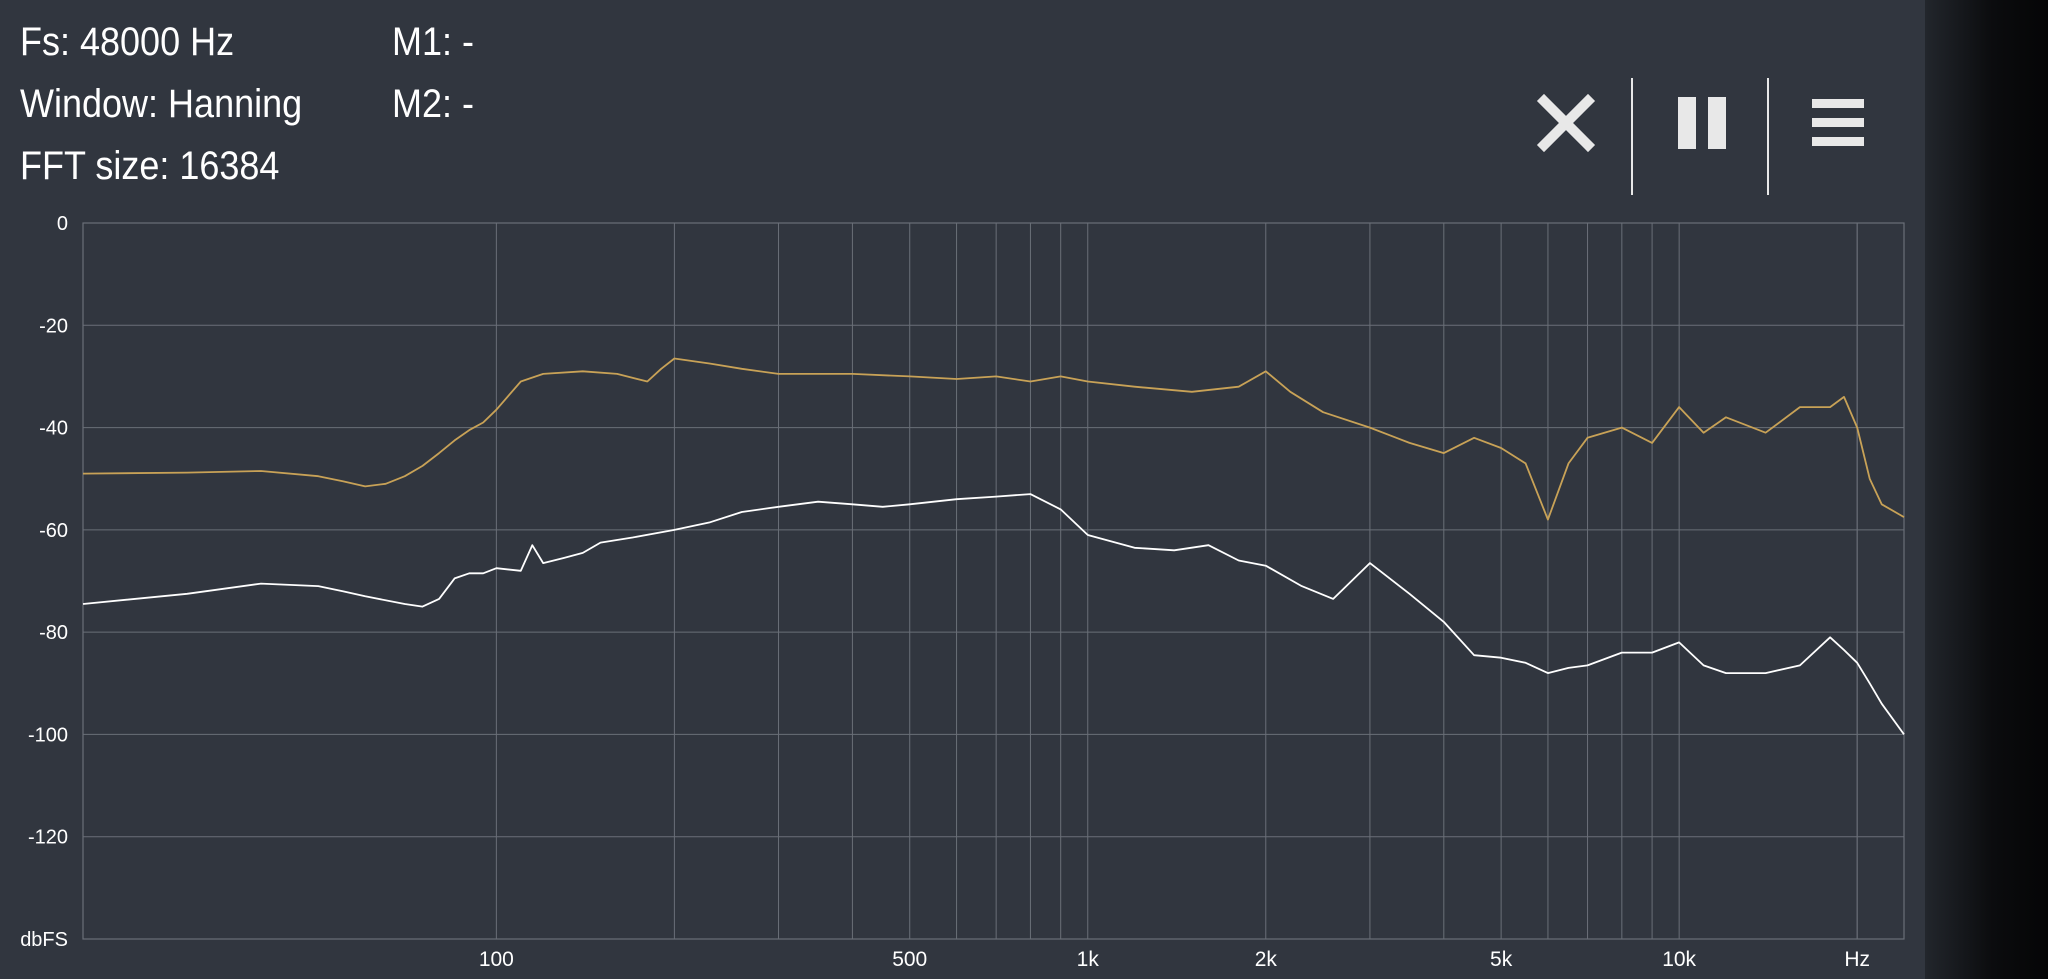  What do you see at coordinates (909, 959) in the screenshot?
I see `x-tick-label: 500` at bounding box center [909, 959].